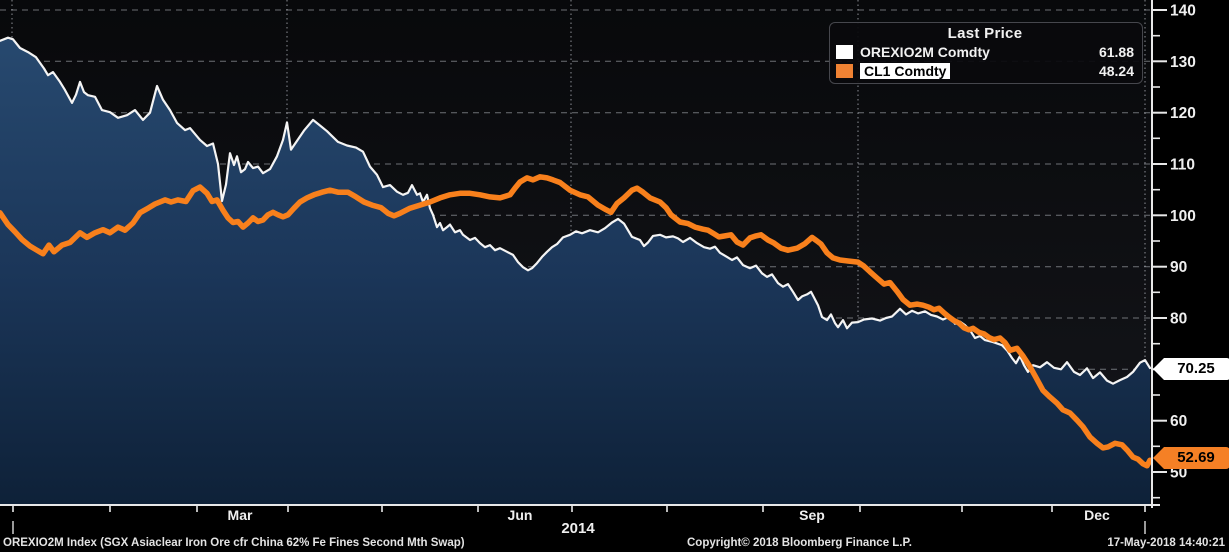  Describe the element at coordinates (1182, 165) in the screenshot. I see `y-tick-label: 110` at that location.